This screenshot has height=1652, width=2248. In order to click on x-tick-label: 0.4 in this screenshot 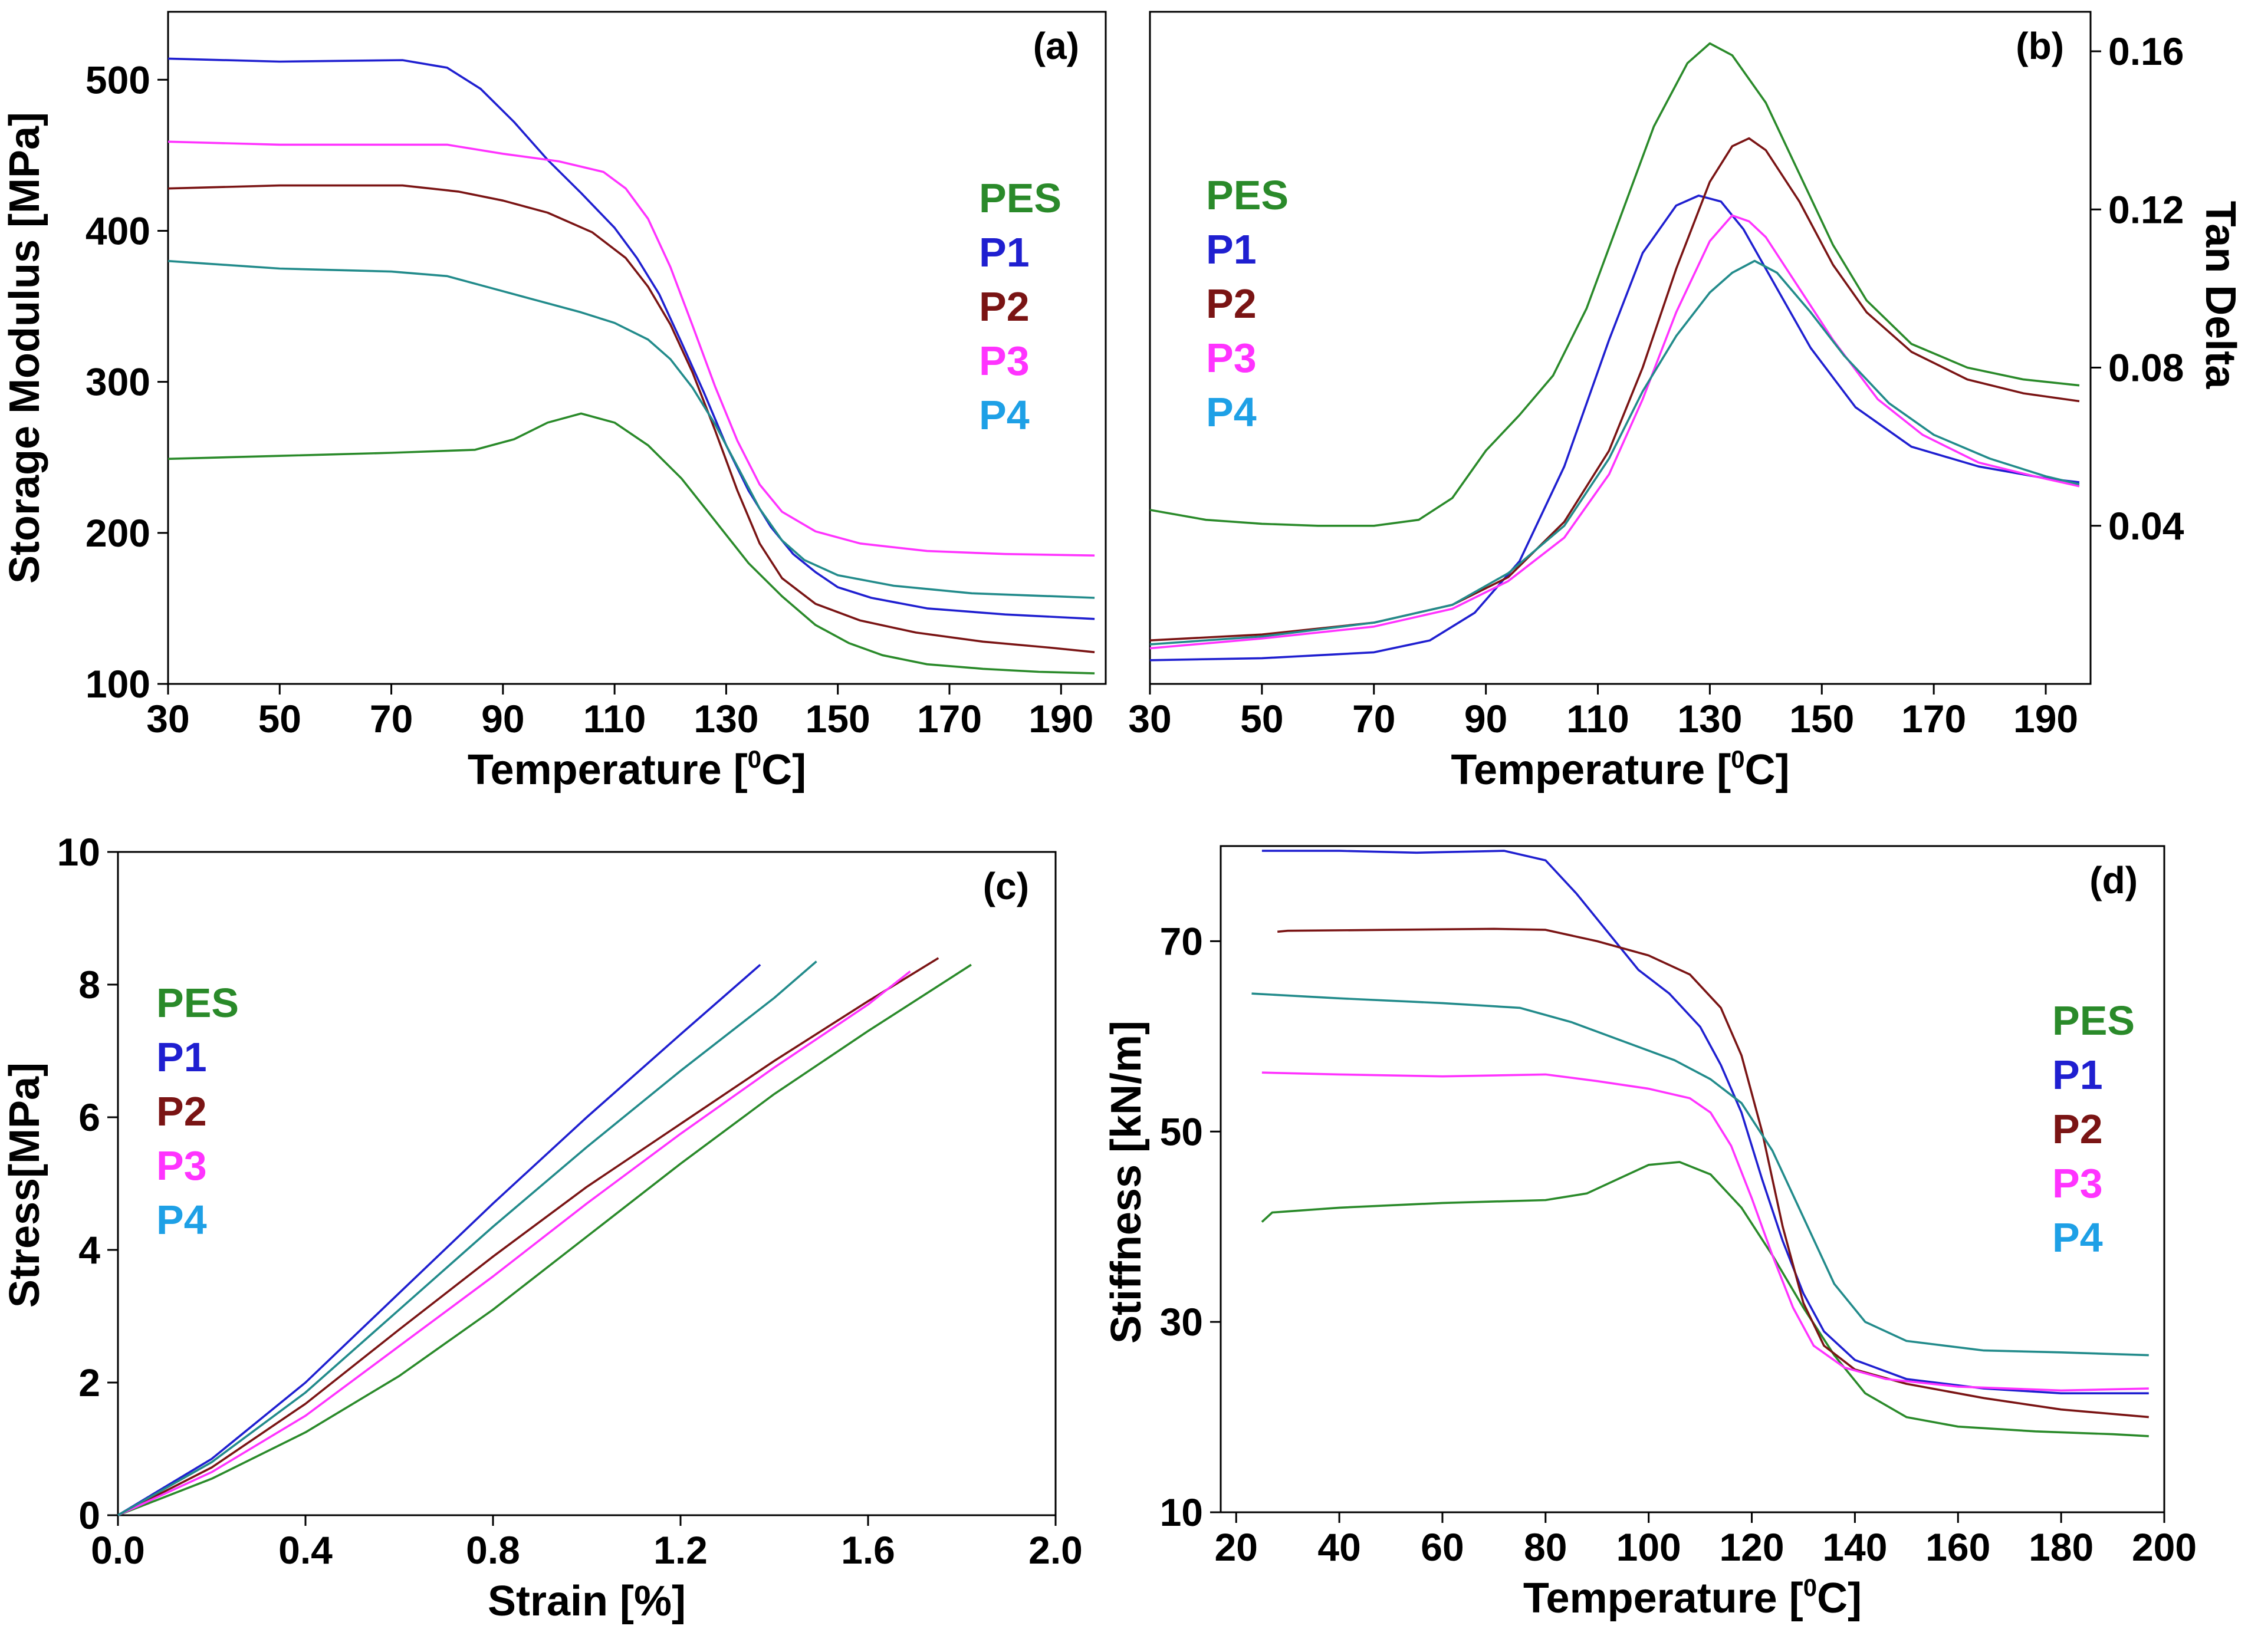, I will do `click(305, 1550)`.